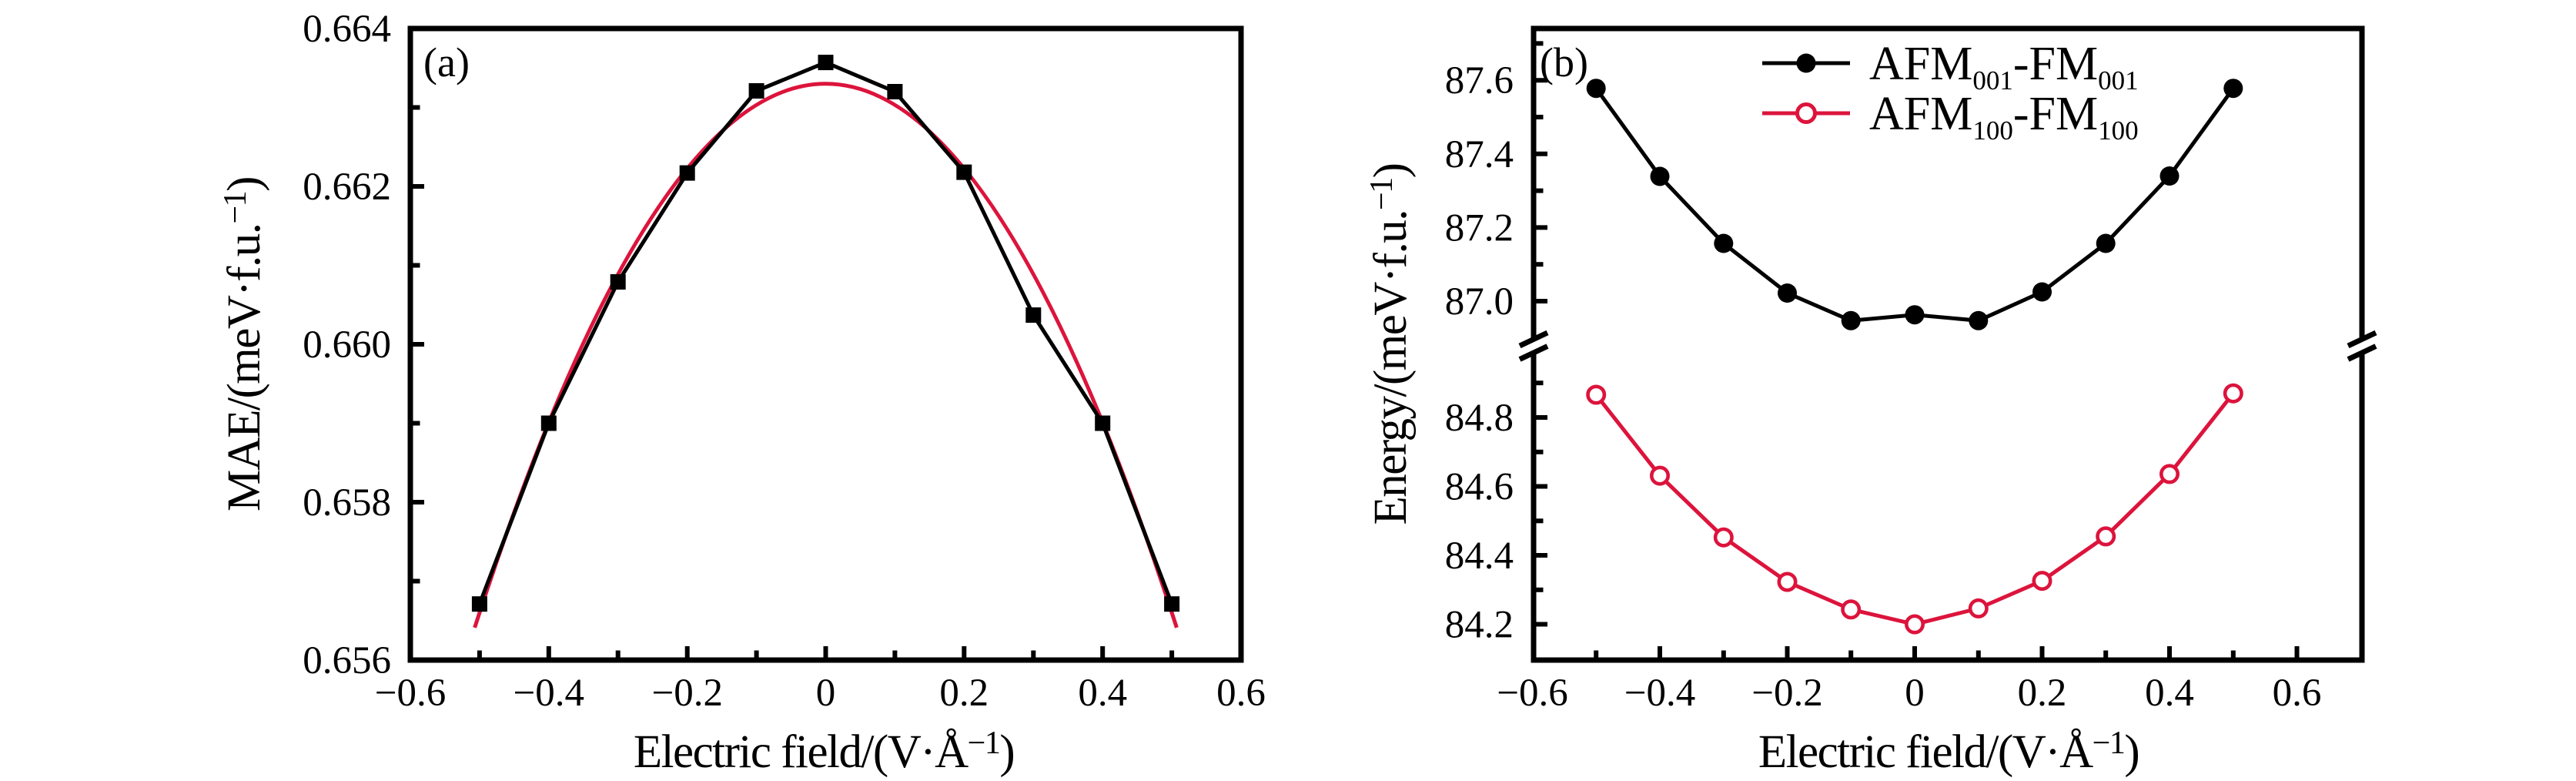  Describe the element at coordinates (1480, 80) in the screenshot. I see `svg-text: 87.6` at that location.